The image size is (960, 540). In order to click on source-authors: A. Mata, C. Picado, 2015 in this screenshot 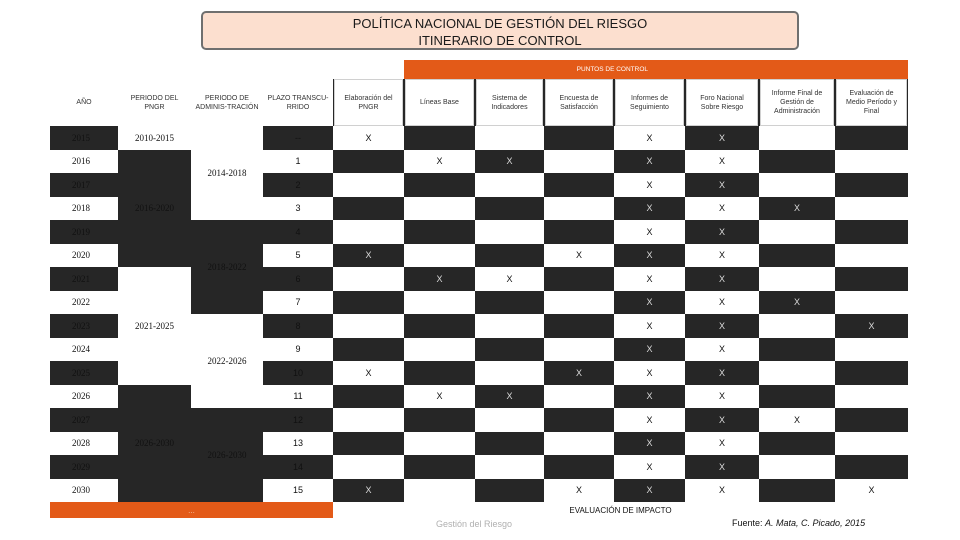, I will do `click(815, 523)`.